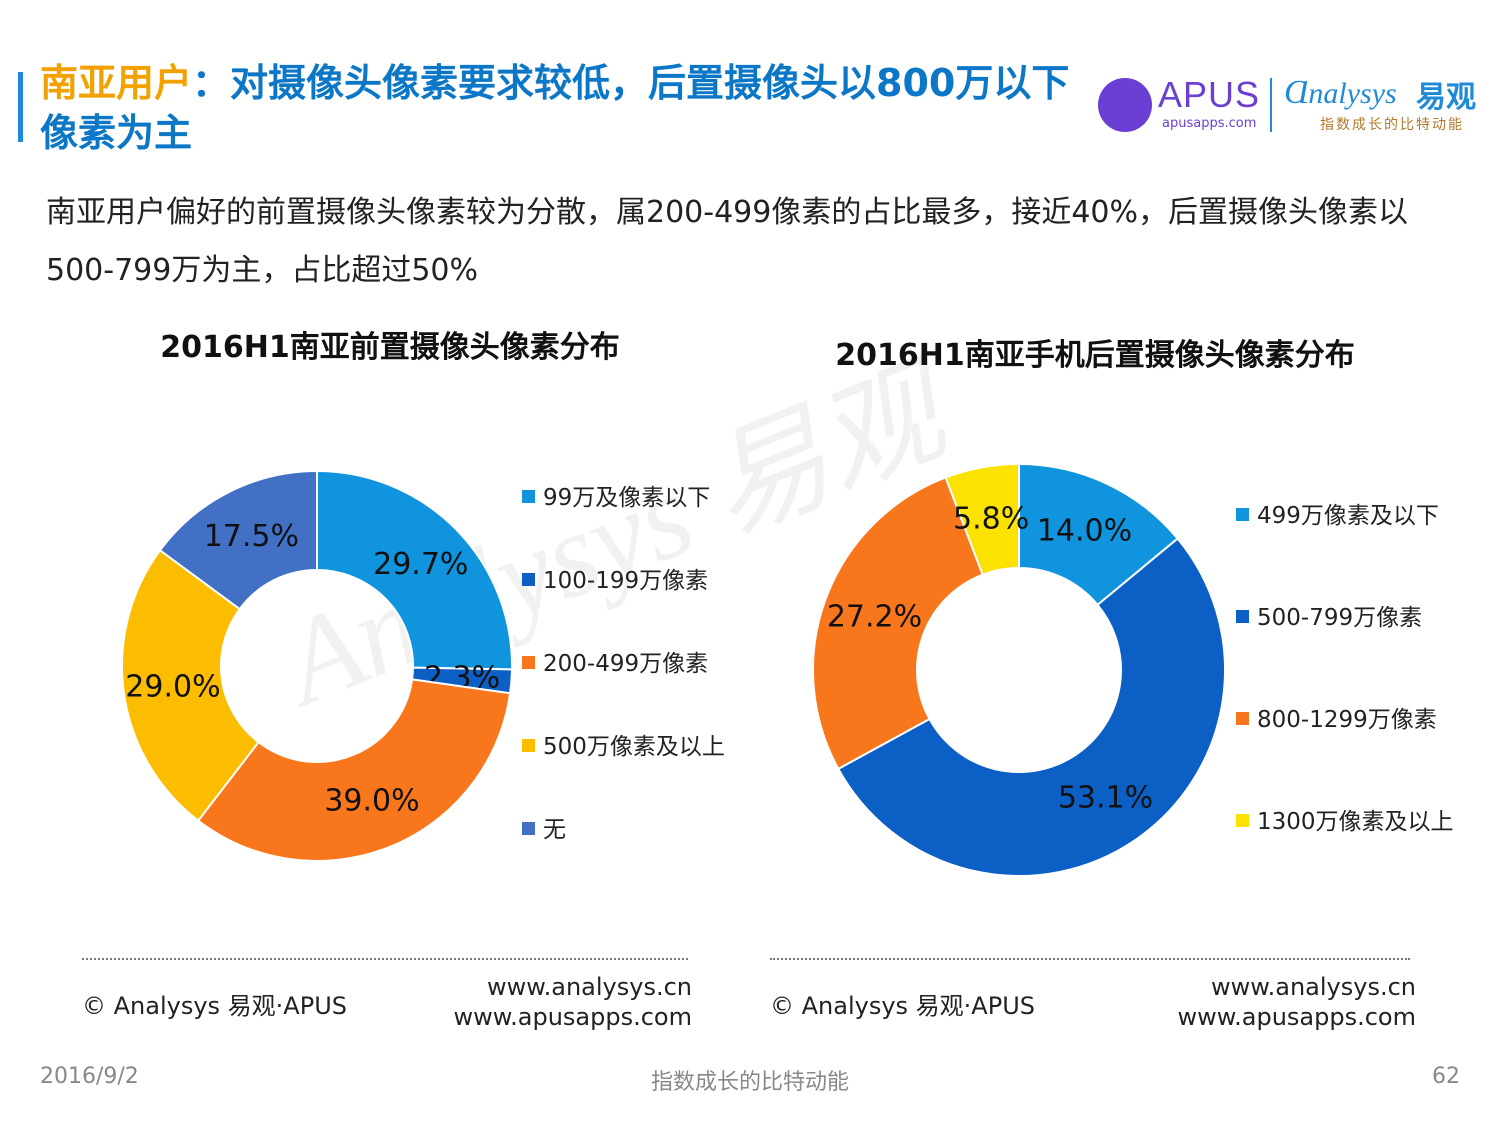  I want to click on slice-label-rear-1: 53.1%, so click(1105, 797).